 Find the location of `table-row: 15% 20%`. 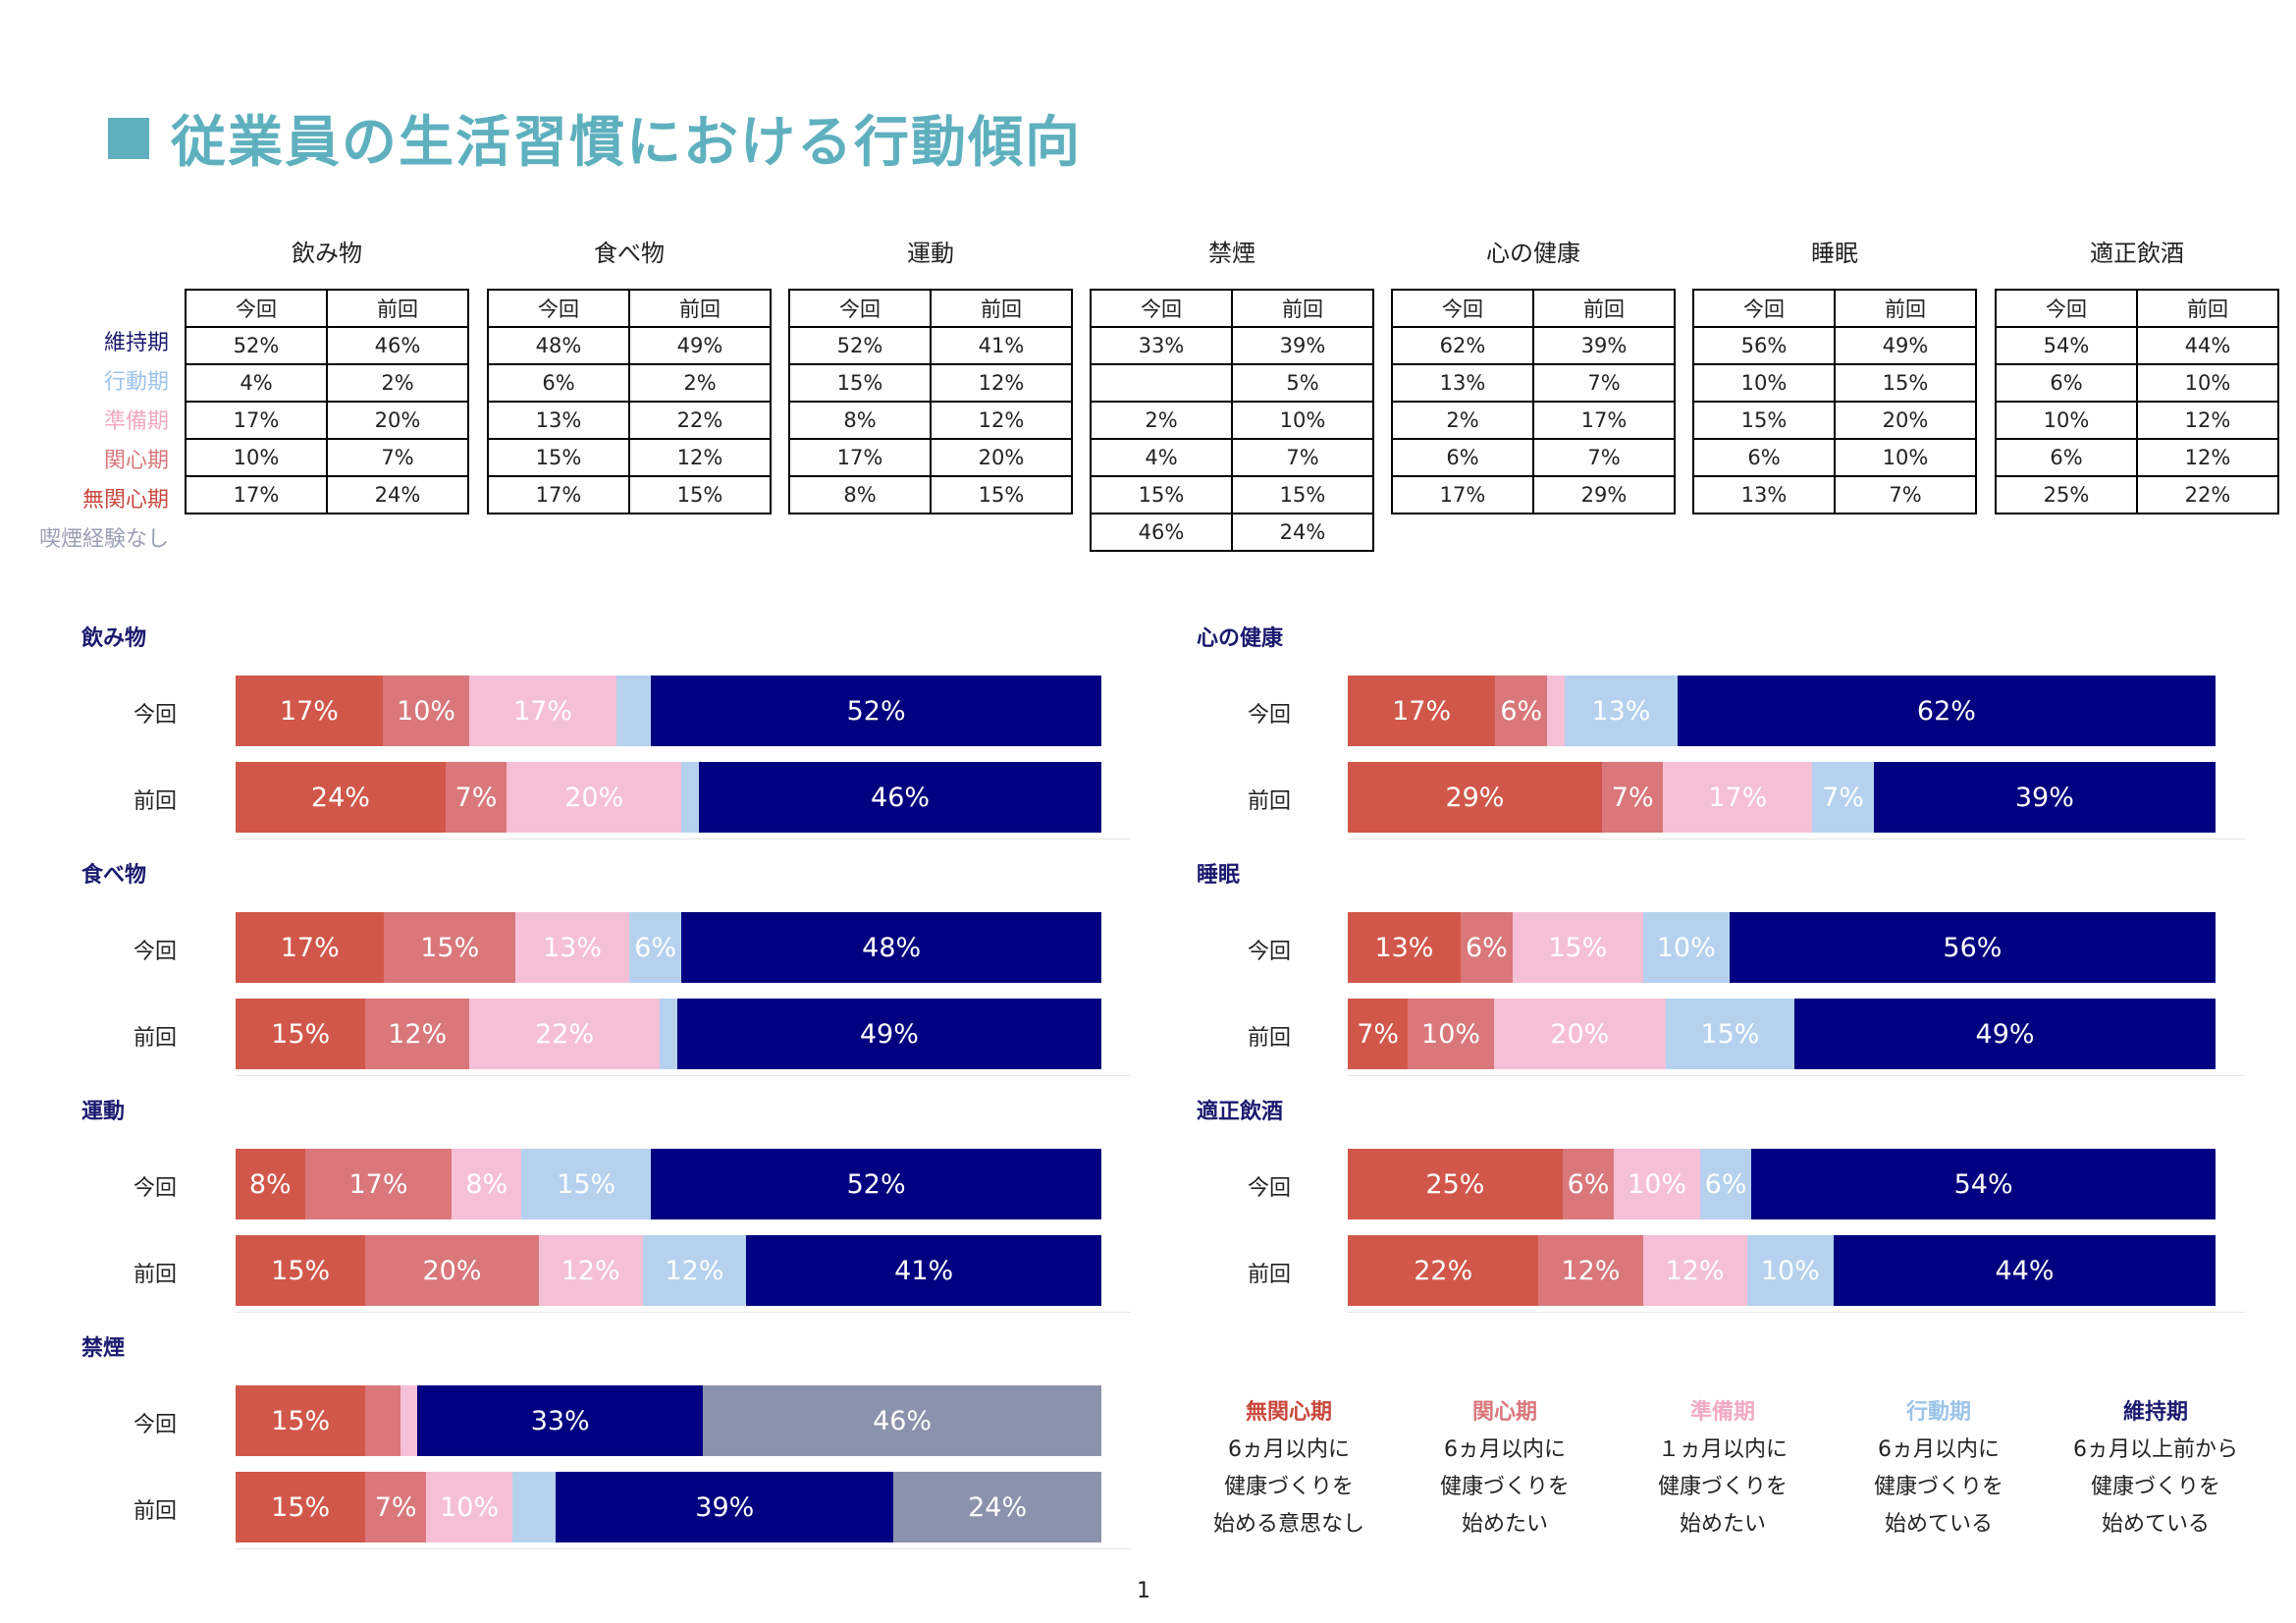

table-row: 15% 20% is located at coordinates (1835, 421).